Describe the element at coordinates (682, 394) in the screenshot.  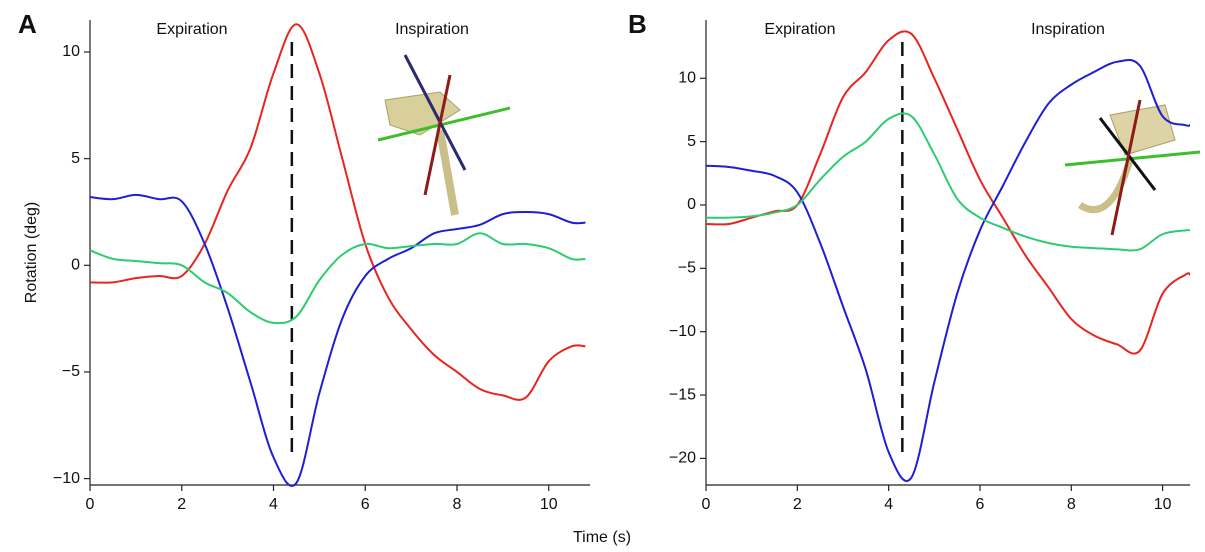
I see `y-tick-label: −15` at that location.